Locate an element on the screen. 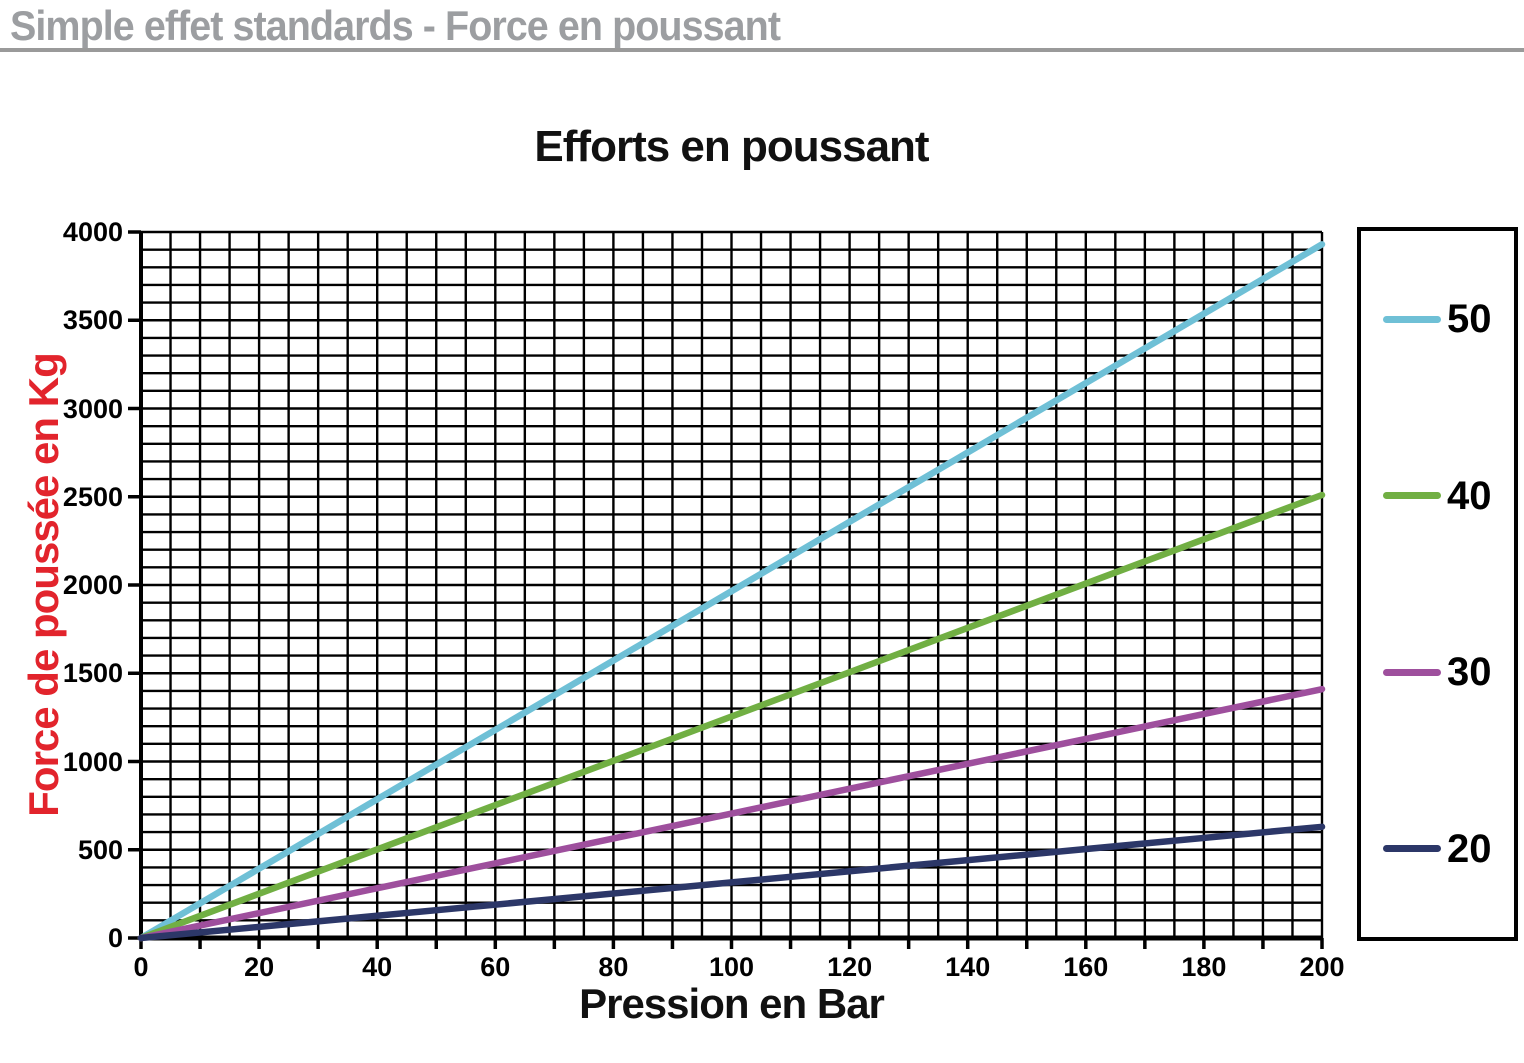  y-tick-label: 4000 is located at coordinates (92, 232).